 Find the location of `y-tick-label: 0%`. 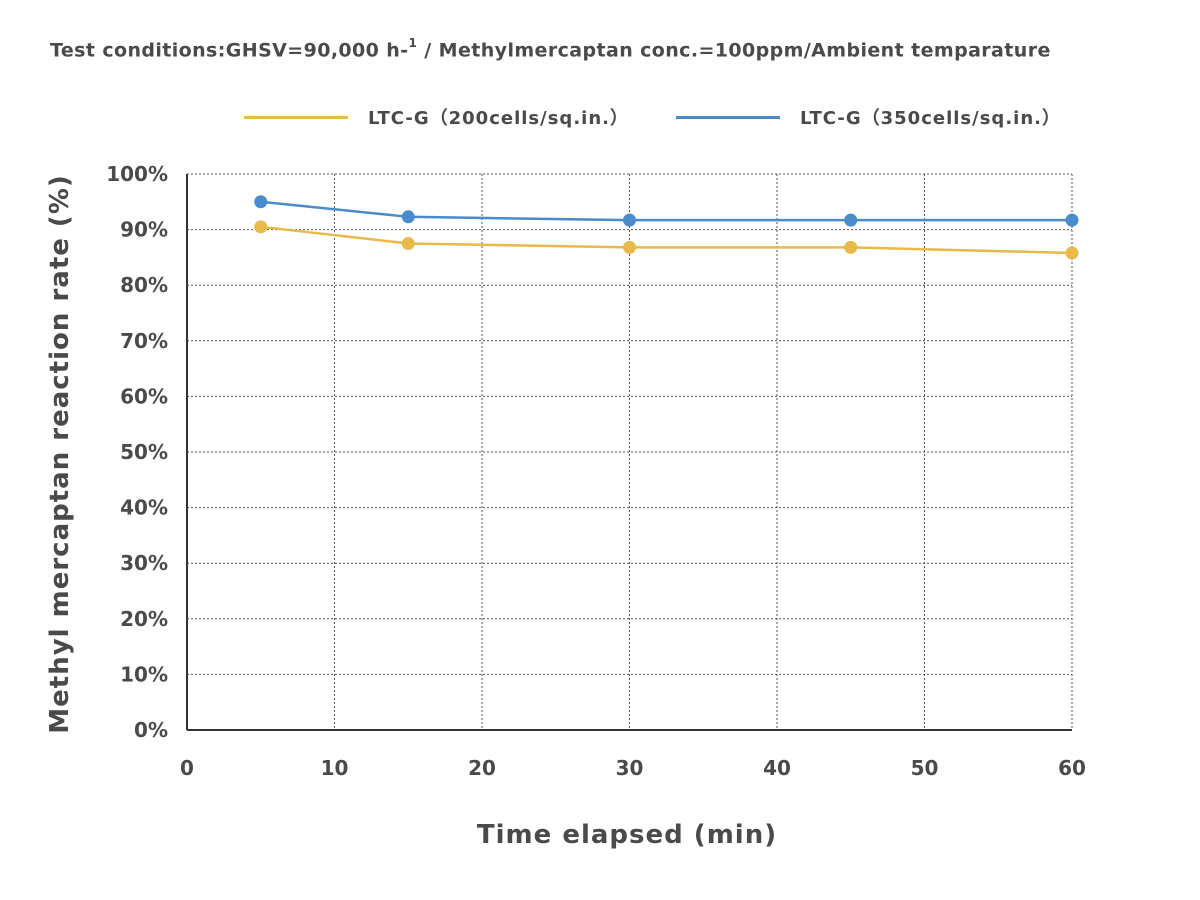

y-tick-label: 0% is located at coordinates (151, 730).